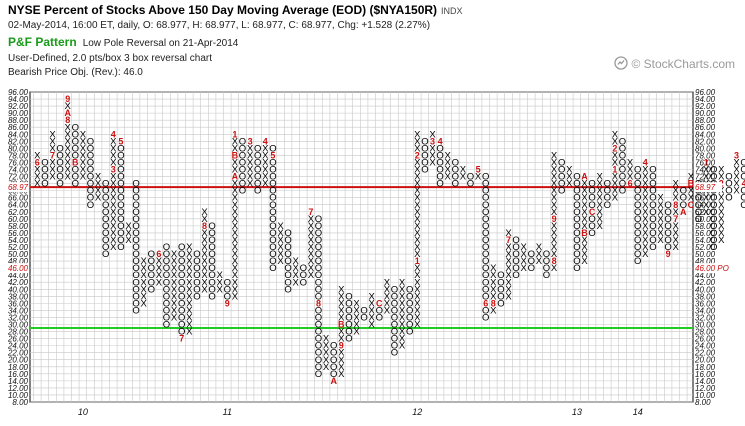 The image size is (745, 426). I want to click on month-marker: 3, so click(113, 170).